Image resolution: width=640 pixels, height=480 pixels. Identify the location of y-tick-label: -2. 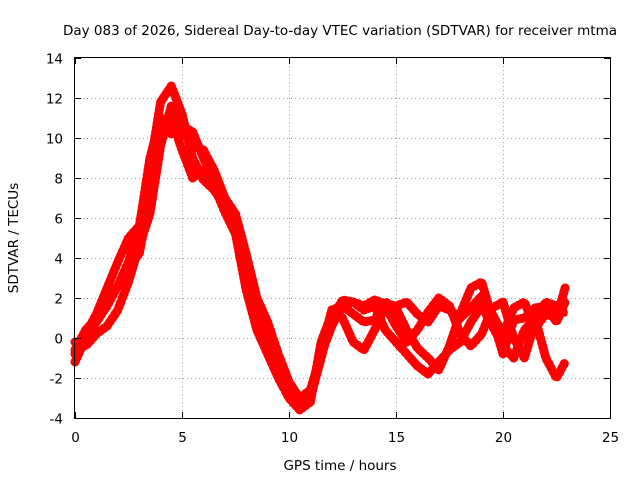
(56, 380).